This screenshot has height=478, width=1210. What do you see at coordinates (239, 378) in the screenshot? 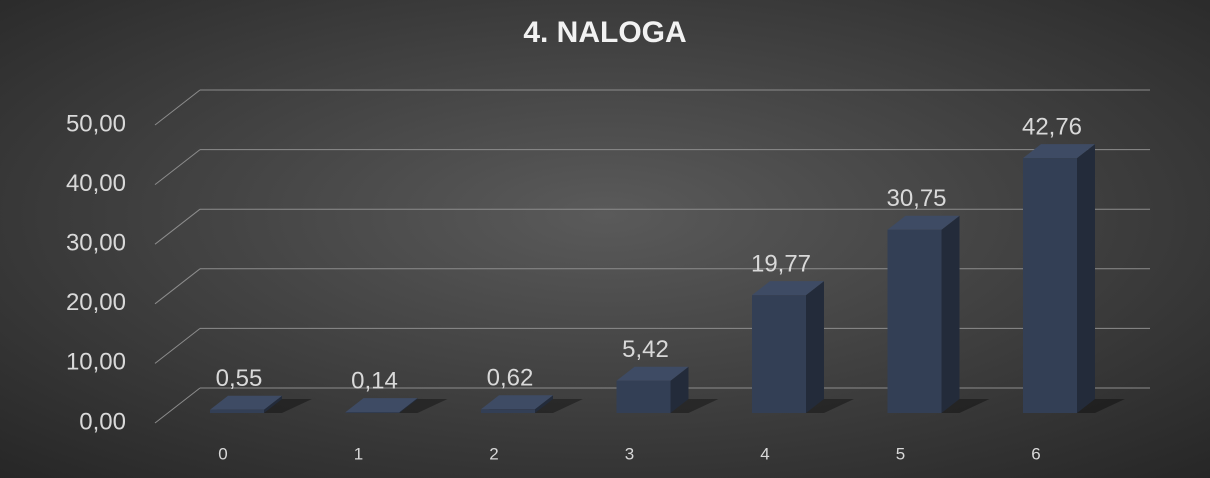
I see `value-label: 0,55` at bounding box center [239, 378].